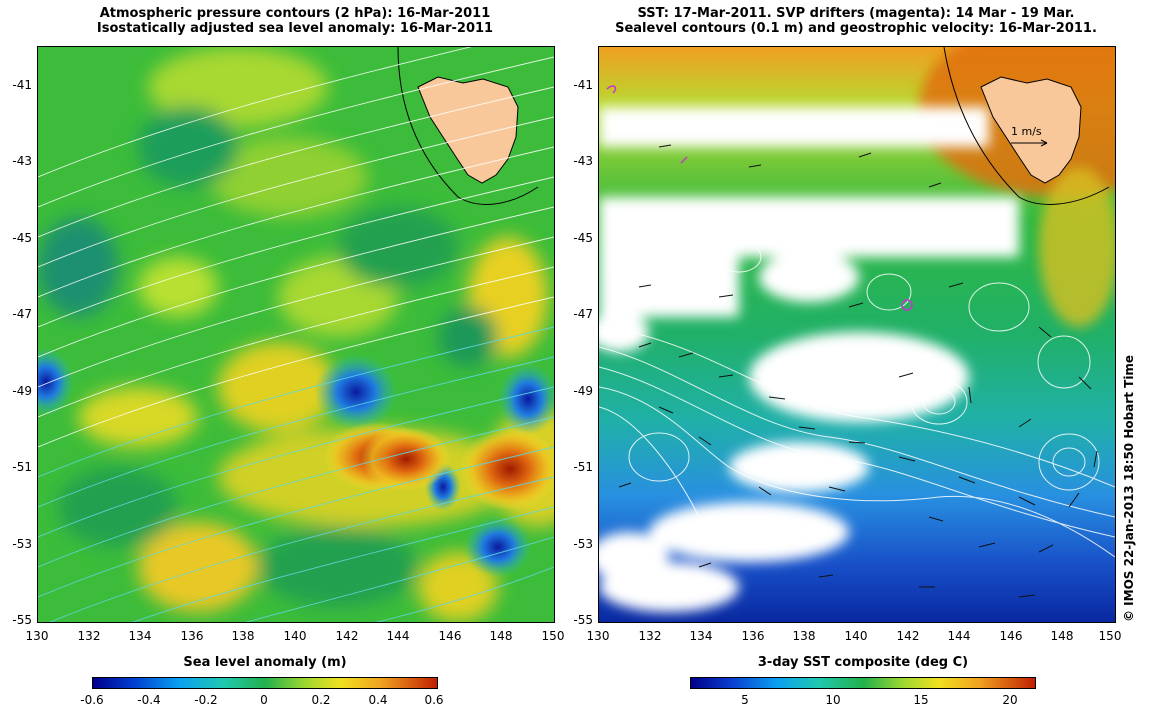 The width and height of the screenshot is (1150, 710). What do you see at coordinates (265, 683) in the screenshot?
I see `sea-level-colorbar` at bounding box center [265, 683].